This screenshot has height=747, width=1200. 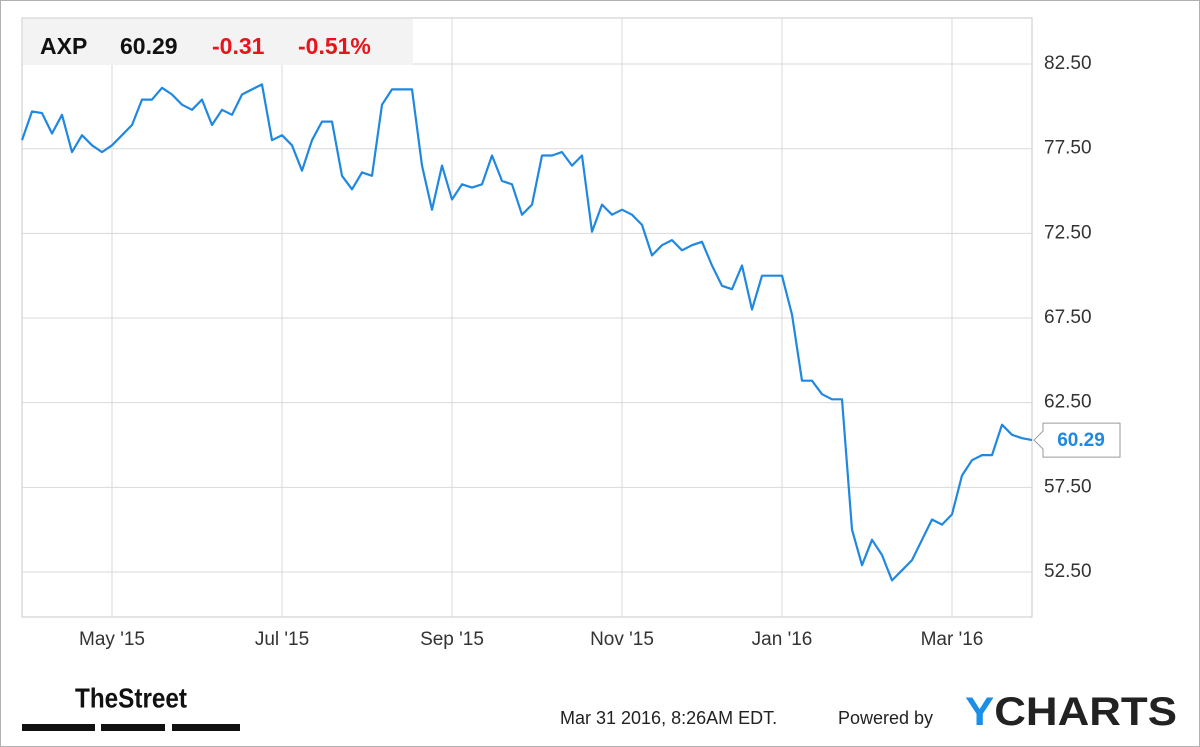 I want to click on y-tick-label: 82.50, so click(x=1068, y=63).